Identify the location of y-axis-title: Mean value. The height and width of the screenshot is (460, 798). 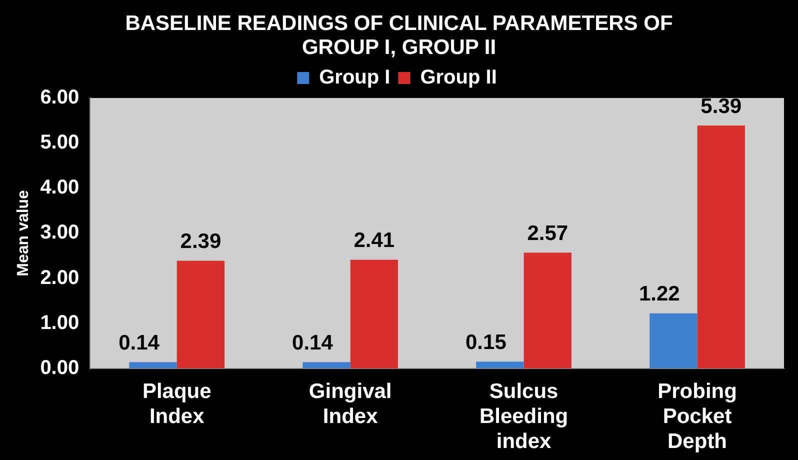
(23, 233).